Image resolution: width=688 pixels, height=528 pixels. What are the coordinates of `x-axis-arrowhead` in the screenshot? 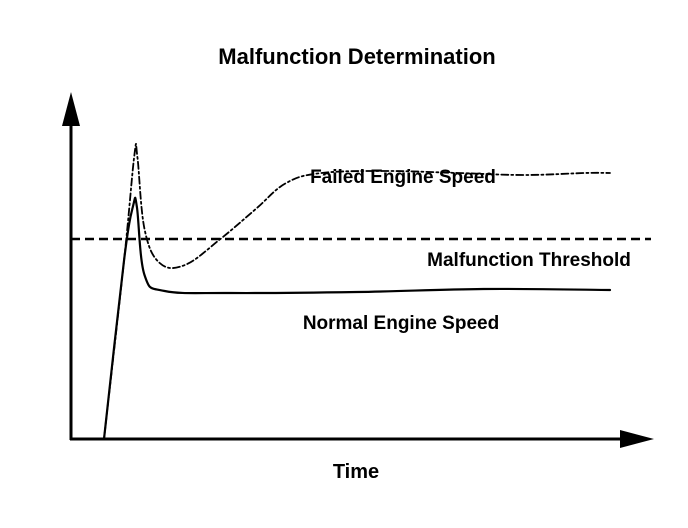 It's located at (637, 439).